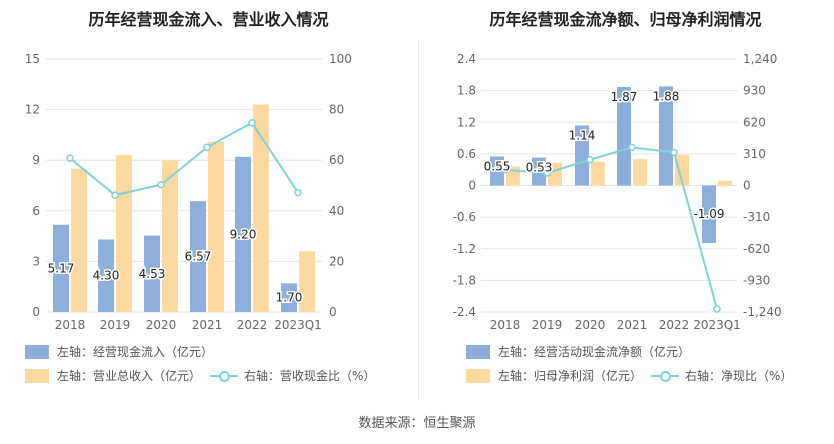  I want to click on right-axis-tick-label: 40, so click(336, 211).